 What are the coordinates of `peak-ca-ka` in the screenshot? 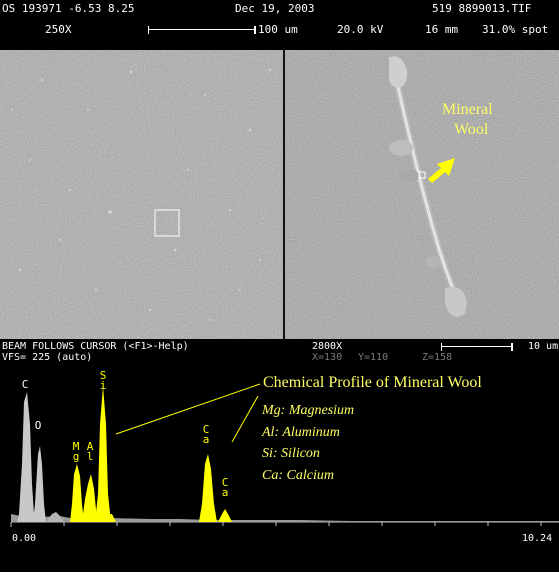 It's located at (208, 488).